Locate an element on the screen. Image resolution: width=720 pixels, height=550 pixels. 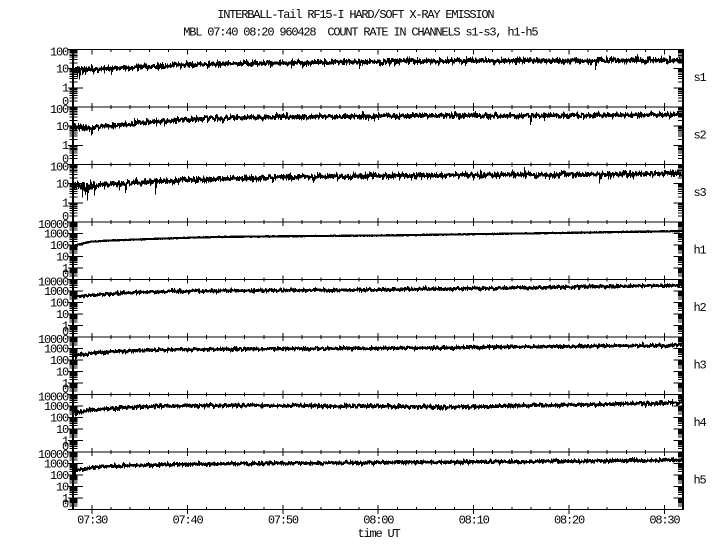
svg-text: s1 is located at coordinates (700, 78).